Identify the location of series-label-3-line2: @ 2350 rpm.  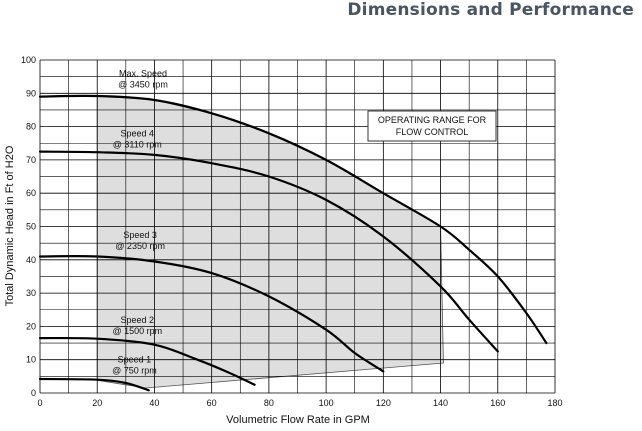
(140, 246).